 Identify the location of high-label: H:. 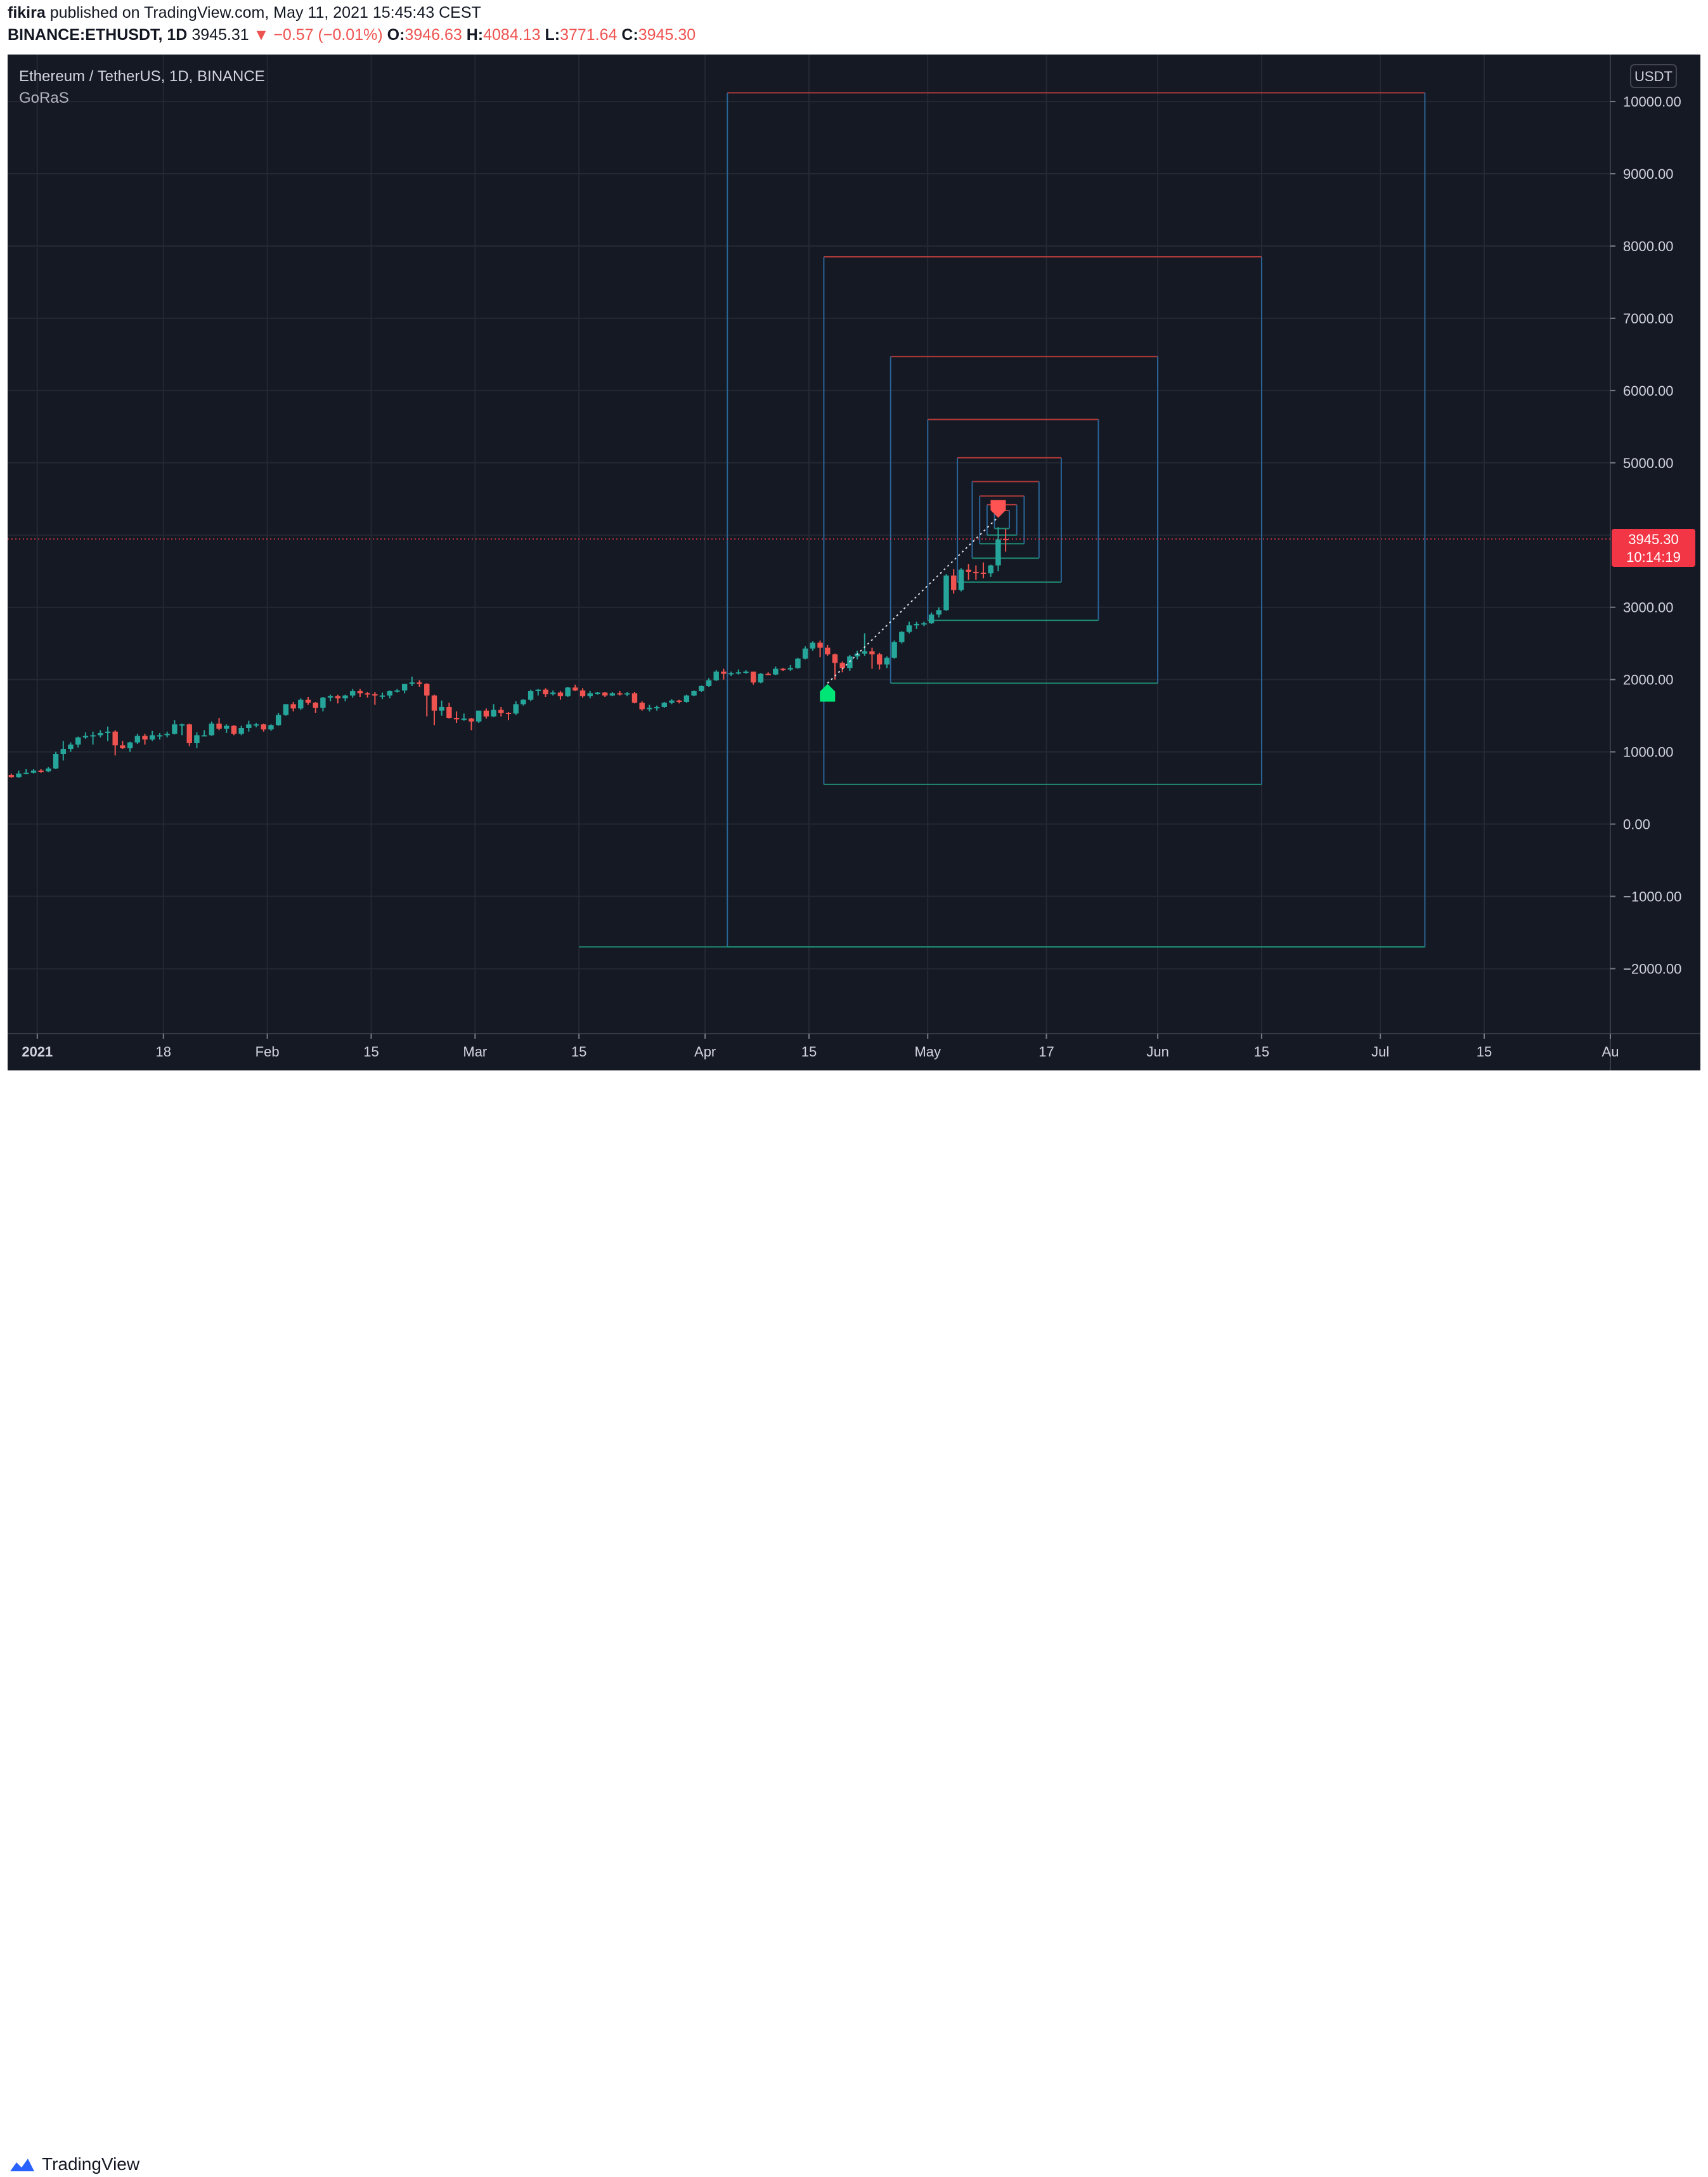
(475, 35).